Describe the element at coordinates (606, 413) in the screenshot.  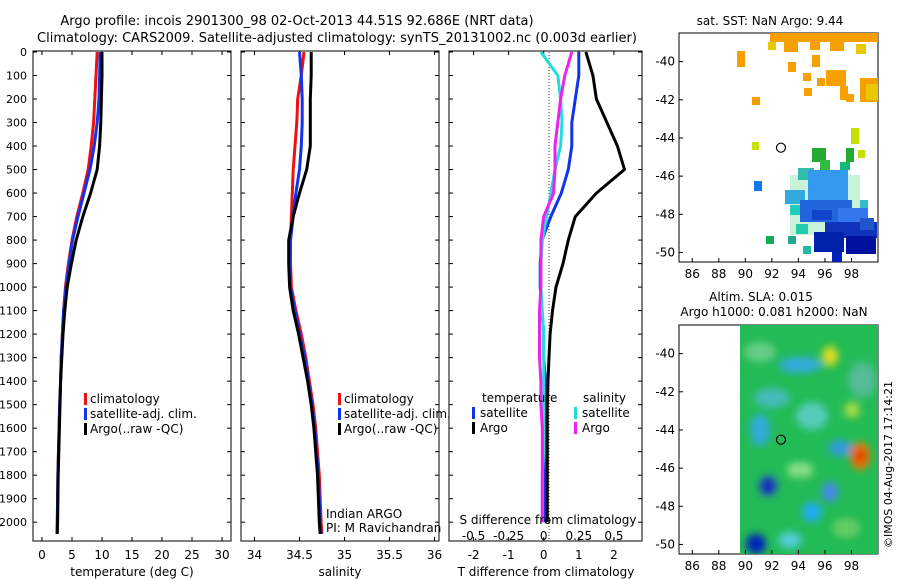
I see `legend-label-sal-satellite: satellite` at that location.